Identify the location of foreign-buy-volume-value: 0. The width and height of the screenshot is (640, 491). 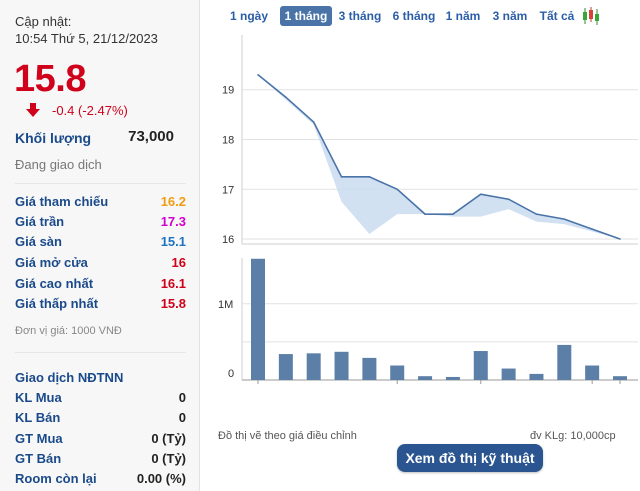
(182, 397).